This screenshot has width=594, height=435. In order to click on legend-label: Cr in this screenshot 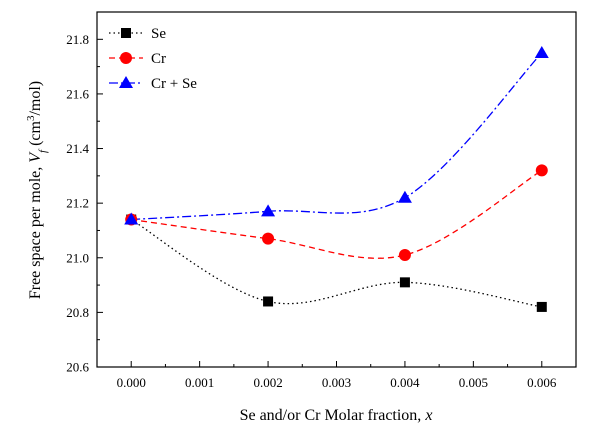, I will do `click(158, 59)`.